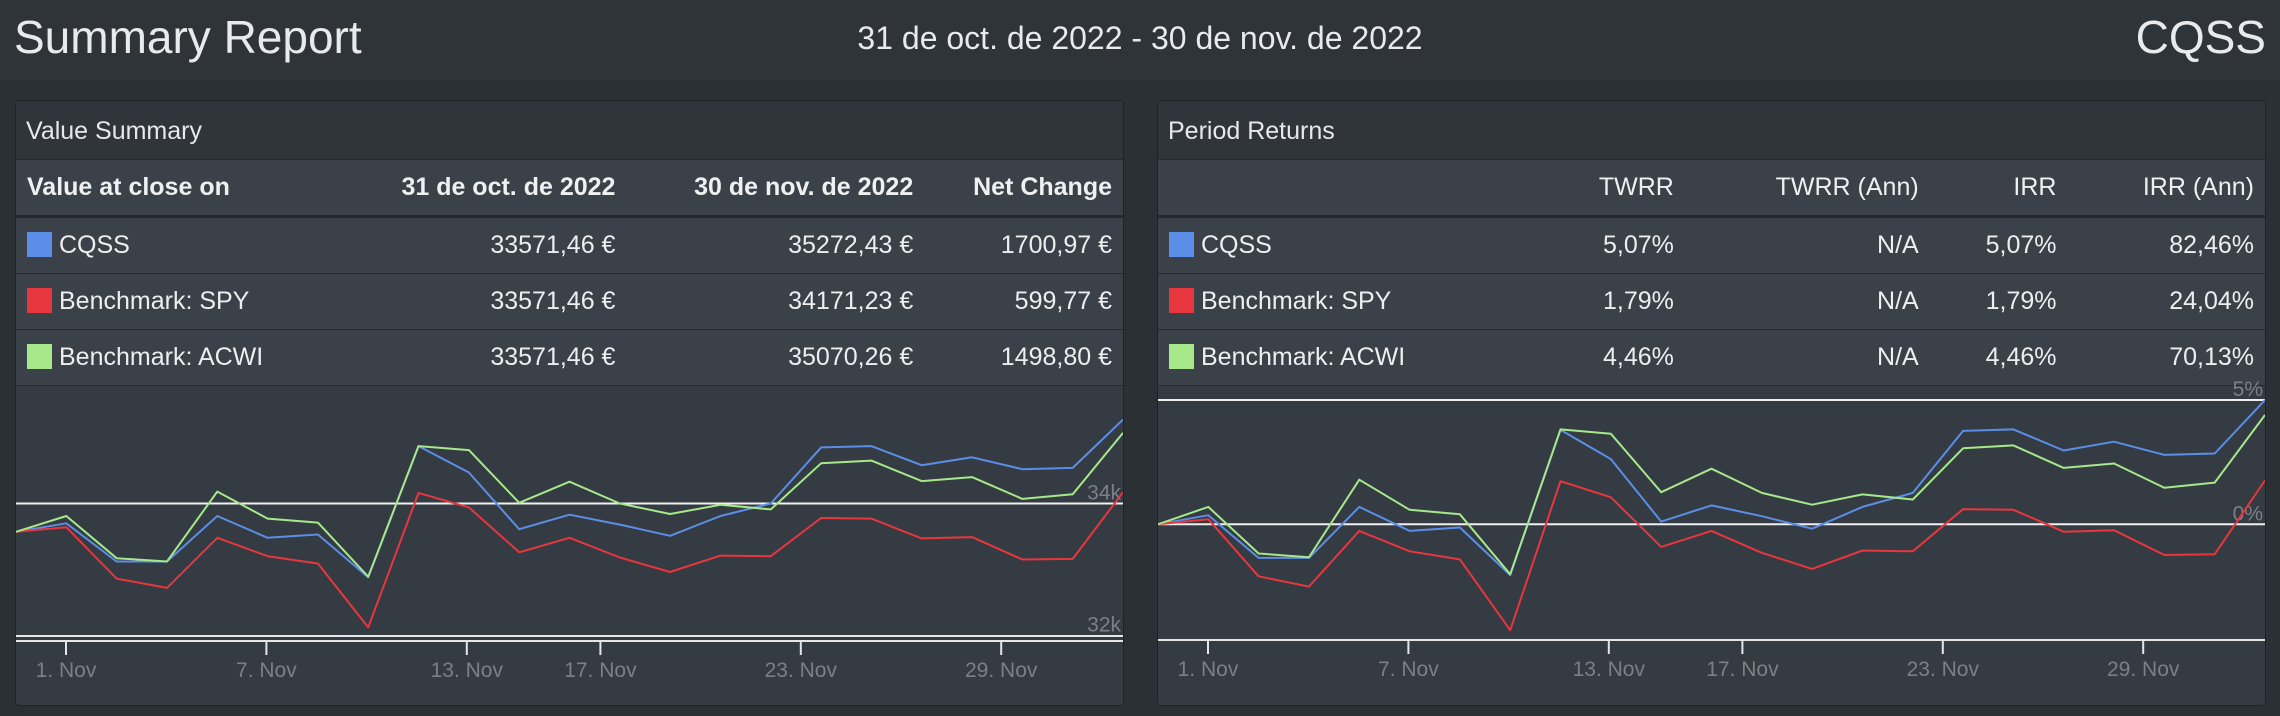 This screenshot has height=716, width=2280. I want to click on y-tick-label: 0%, so click(2248, 513).